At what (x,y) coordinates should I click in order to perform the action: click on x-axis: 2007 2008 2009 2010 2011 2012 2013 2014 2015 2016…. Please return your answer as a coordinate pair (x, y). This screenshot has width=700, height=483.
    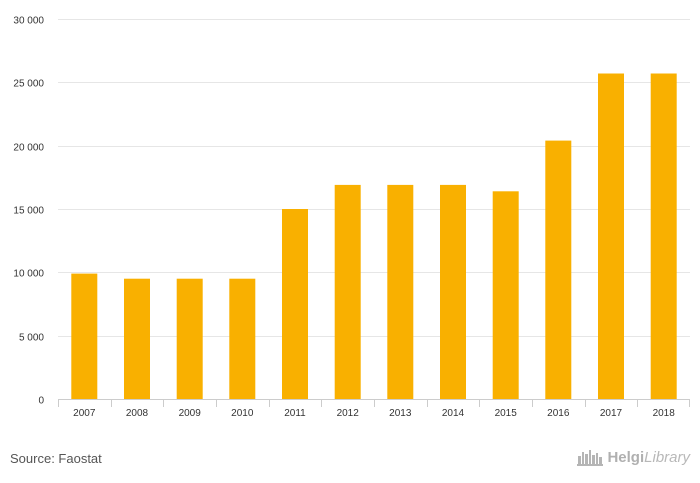
    Looking at the image, I should click on (374, 409).